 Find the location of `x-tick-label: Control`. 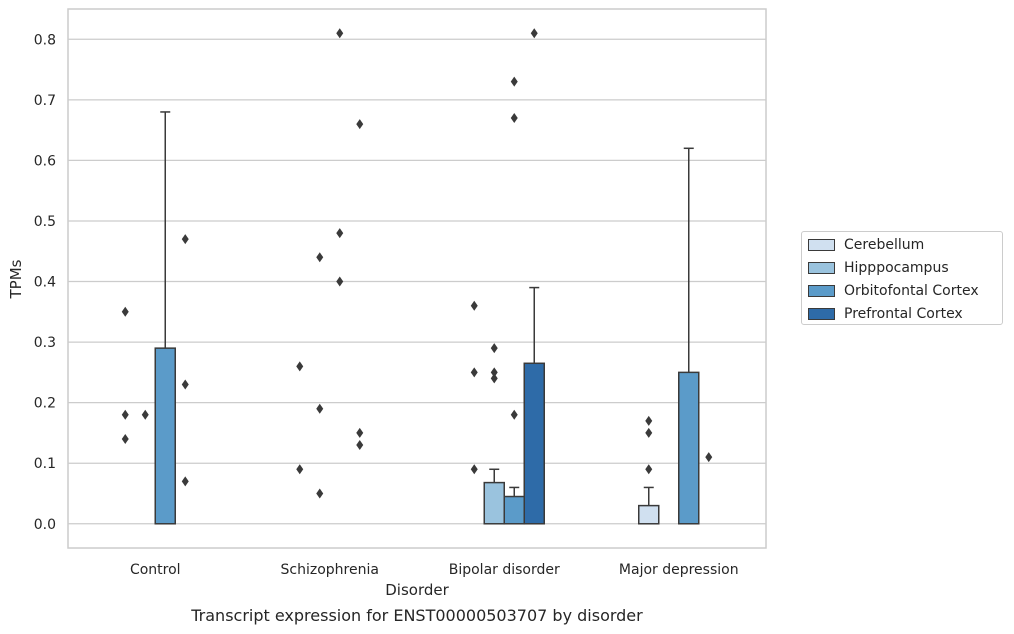

x-tick-label: Control is located at coordinates (155, 570).